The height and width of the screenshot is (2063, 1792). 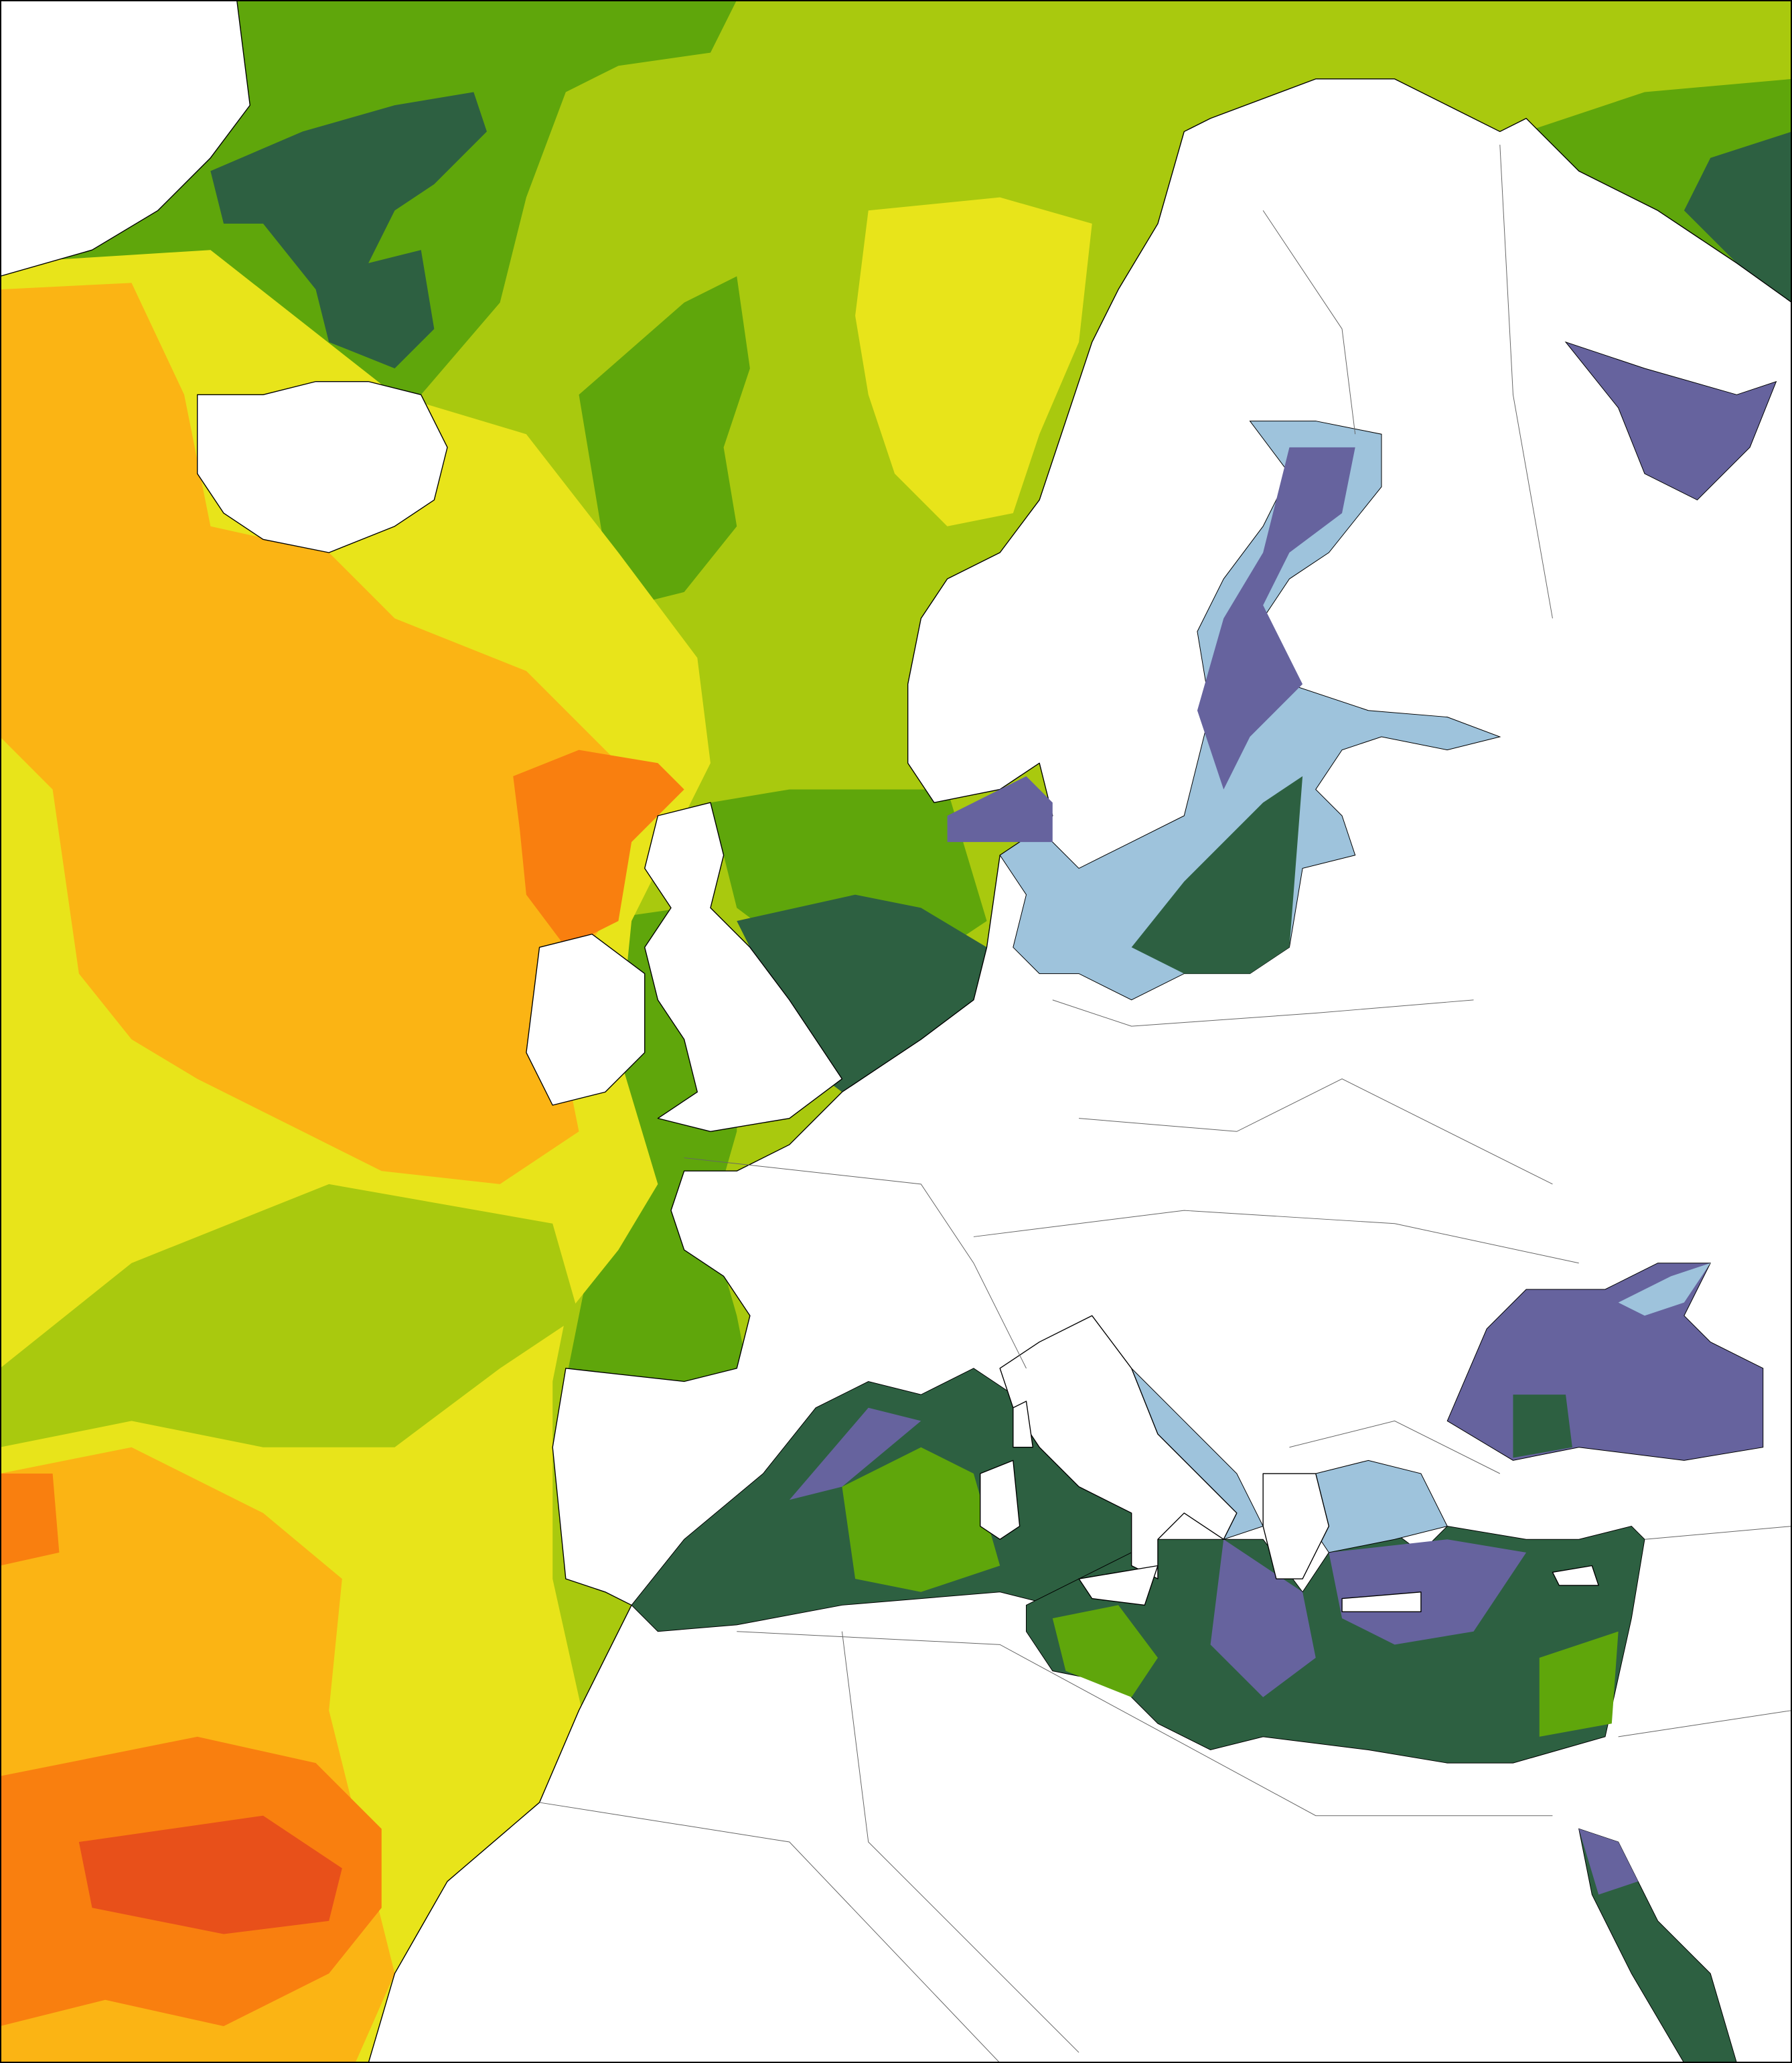 What do you see at coordinates (210, 1874) in the screenshot?
I see `sea-dark-orange` at bounding box center [210, 1874].